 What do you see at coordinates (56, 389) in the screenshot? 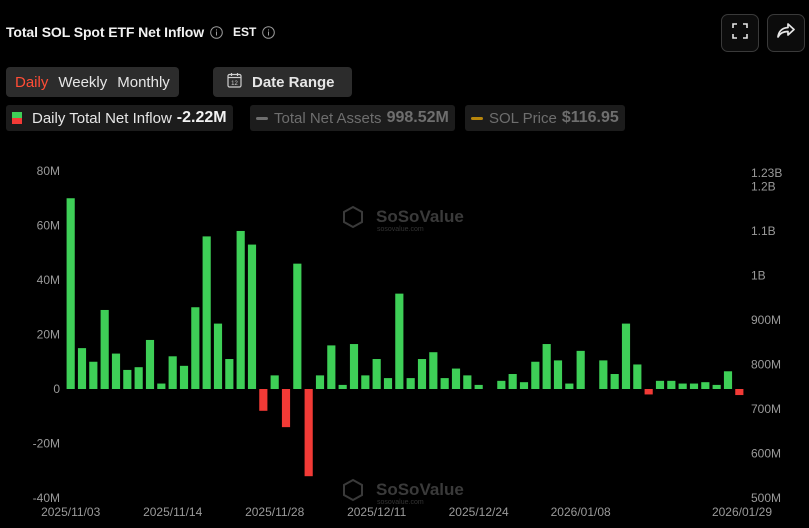
I see `y-tick-label-left: 0` at bounding box center [56, 389].